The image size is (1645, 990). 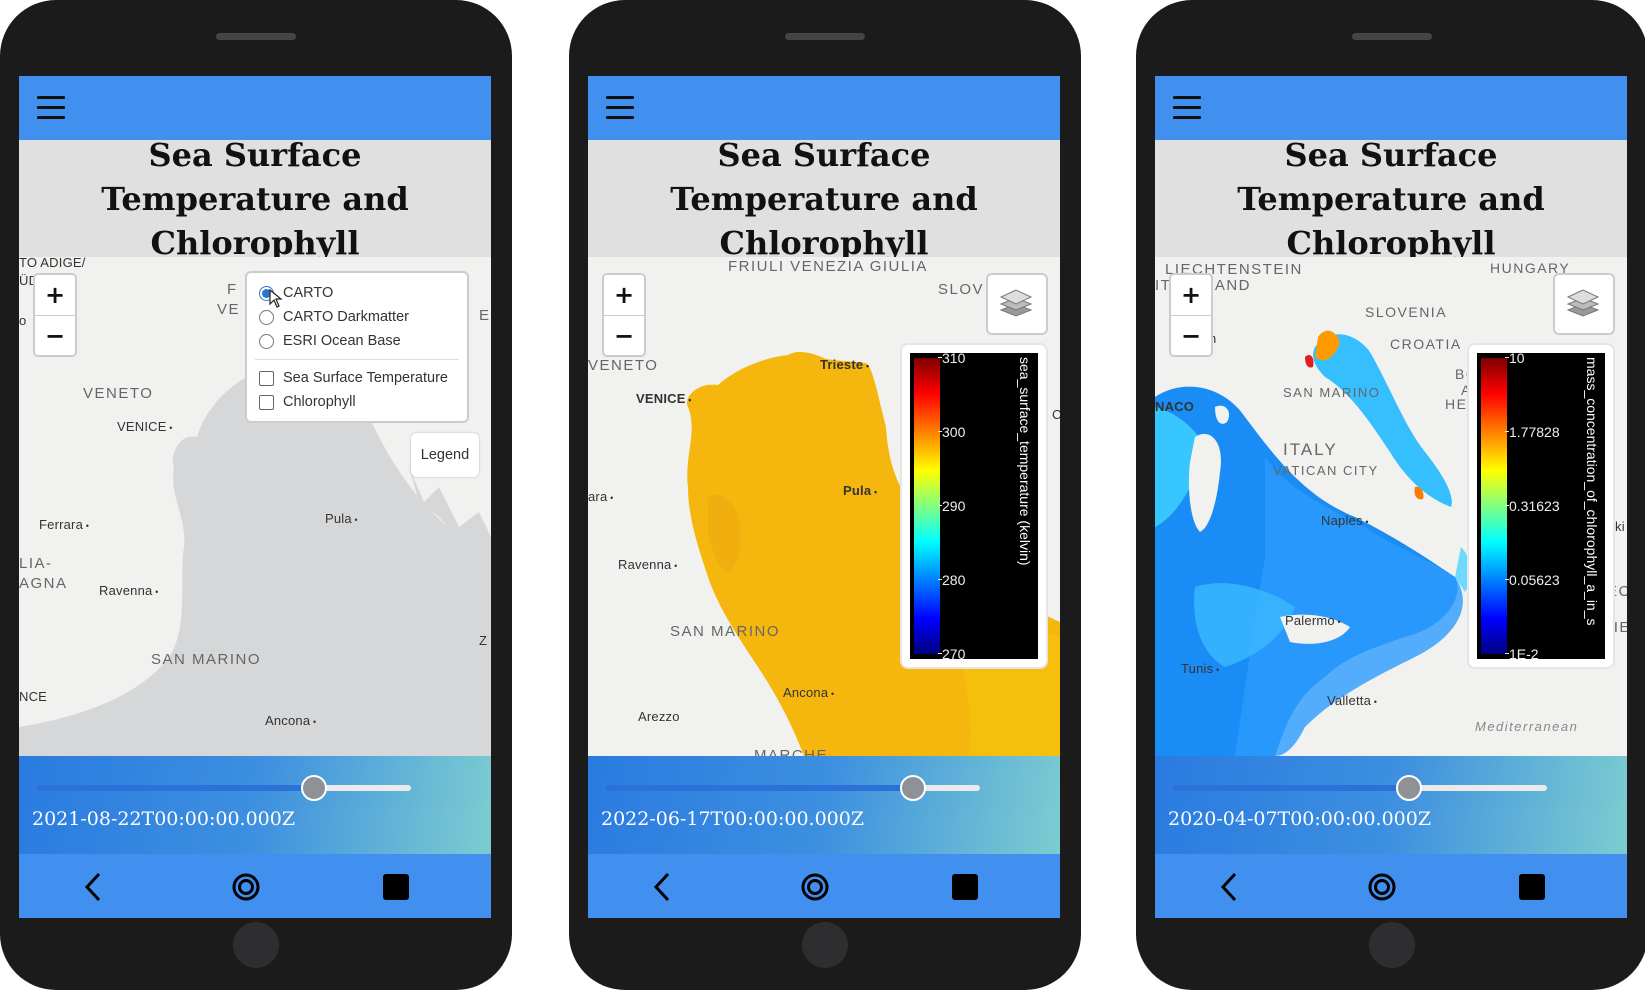 I want to click on sea-area, so click(x=255, y=559).